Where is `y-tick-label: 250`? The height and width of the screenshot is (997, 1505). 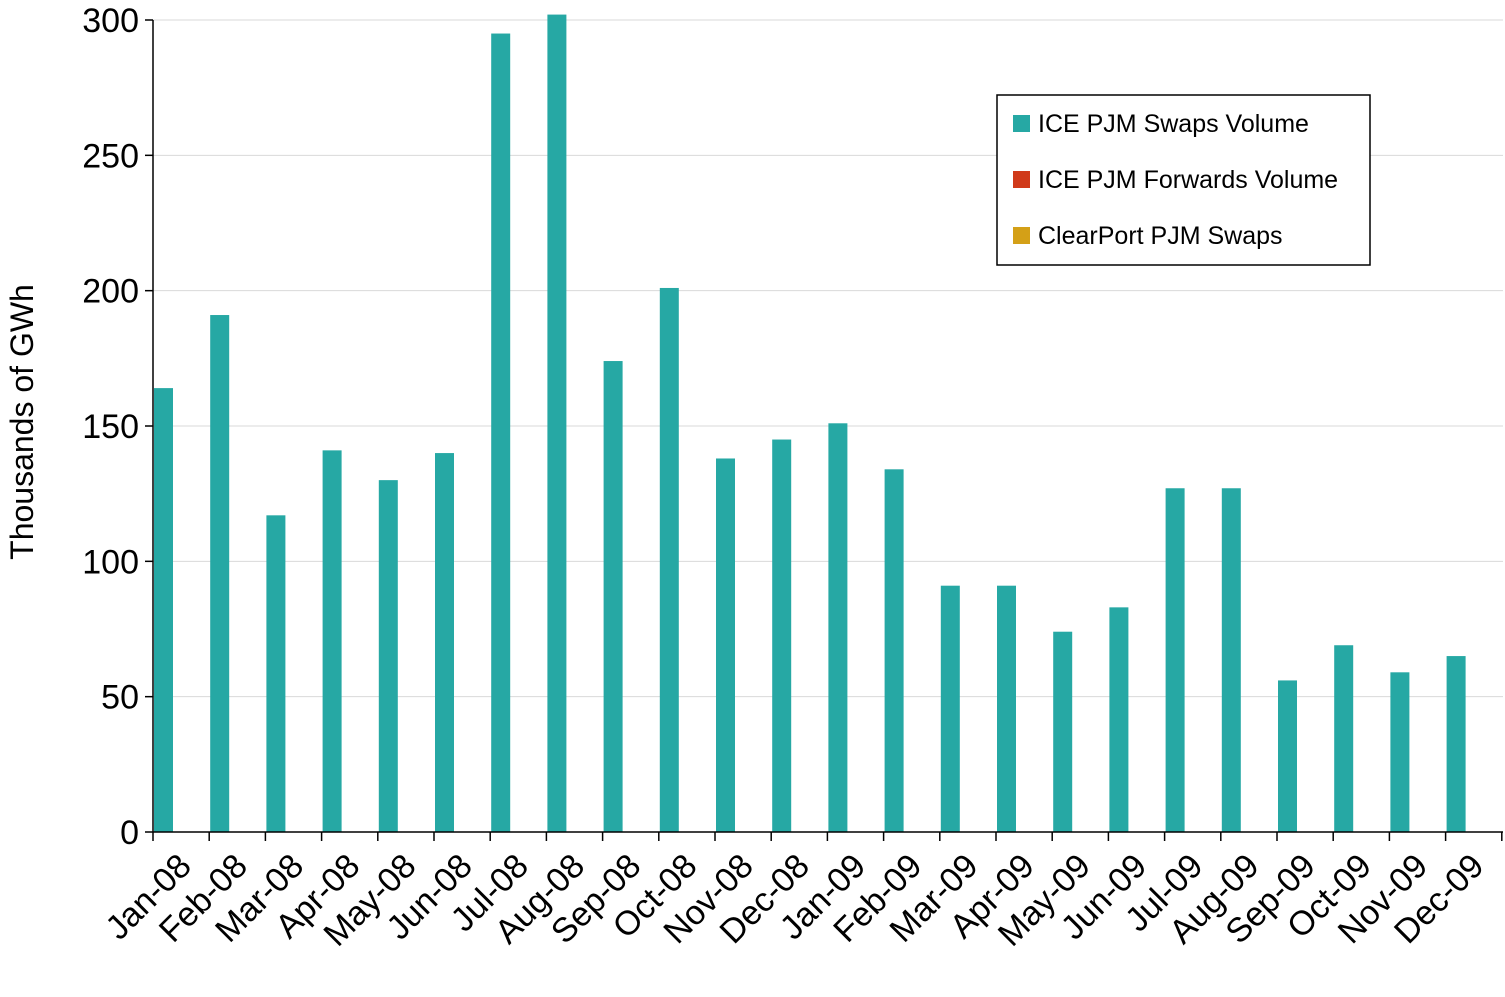
y-tick-label: 250 is located at coordinates (110, 156).